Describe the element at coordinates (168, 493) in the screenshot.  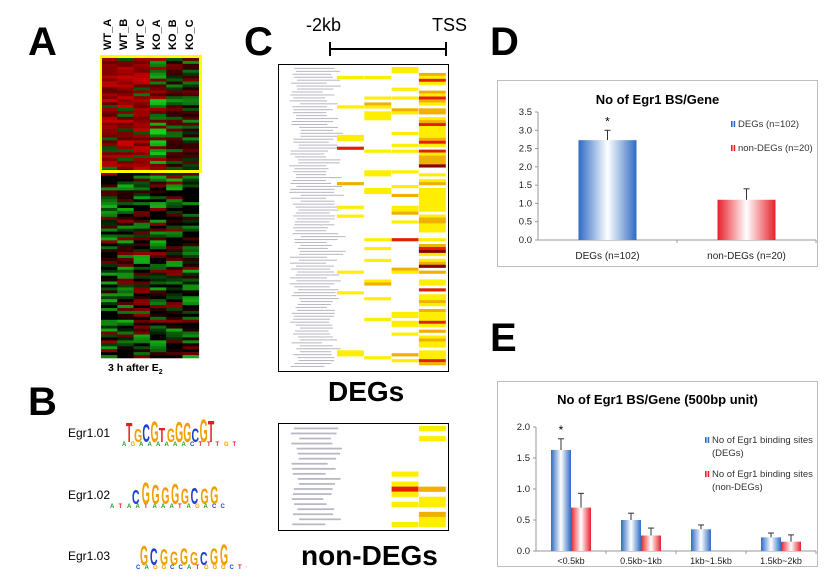
I see `sequence-logo: A T A A T A A A T A G A C CC G G G G G C G G` at that location.